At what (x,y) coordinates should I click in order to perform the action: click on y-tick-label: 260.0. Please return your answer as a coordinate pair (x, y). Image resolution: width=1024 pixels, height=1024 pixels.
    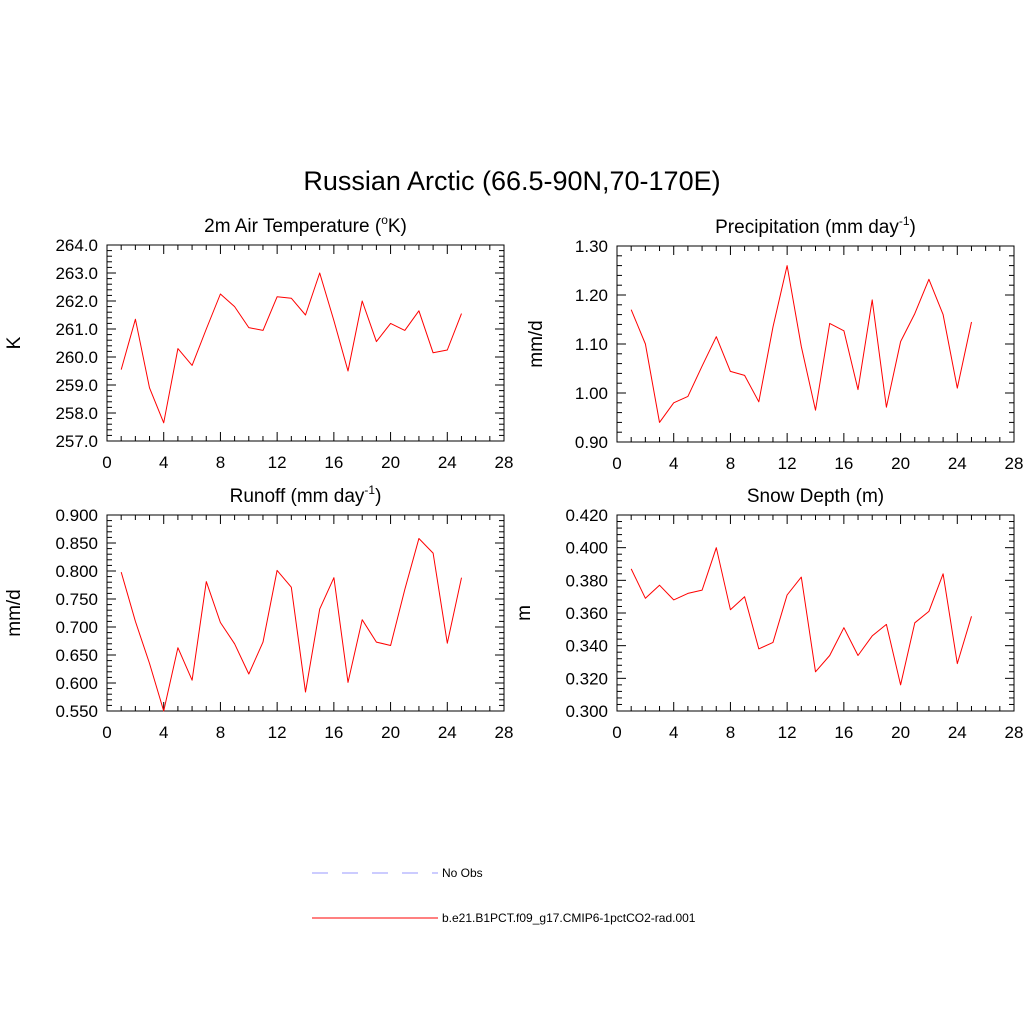
    Looking at the image, I should click on (76, 357).